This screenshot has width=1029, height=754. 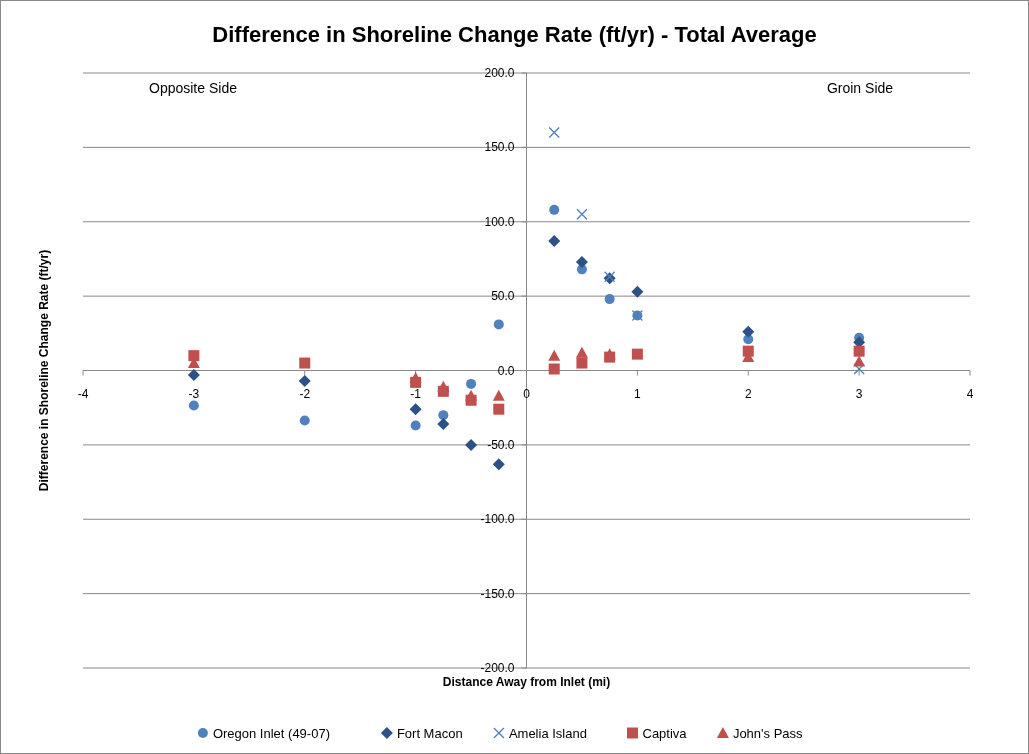 I want to click on x-tick-label: 3, so click(x=859, y=393).